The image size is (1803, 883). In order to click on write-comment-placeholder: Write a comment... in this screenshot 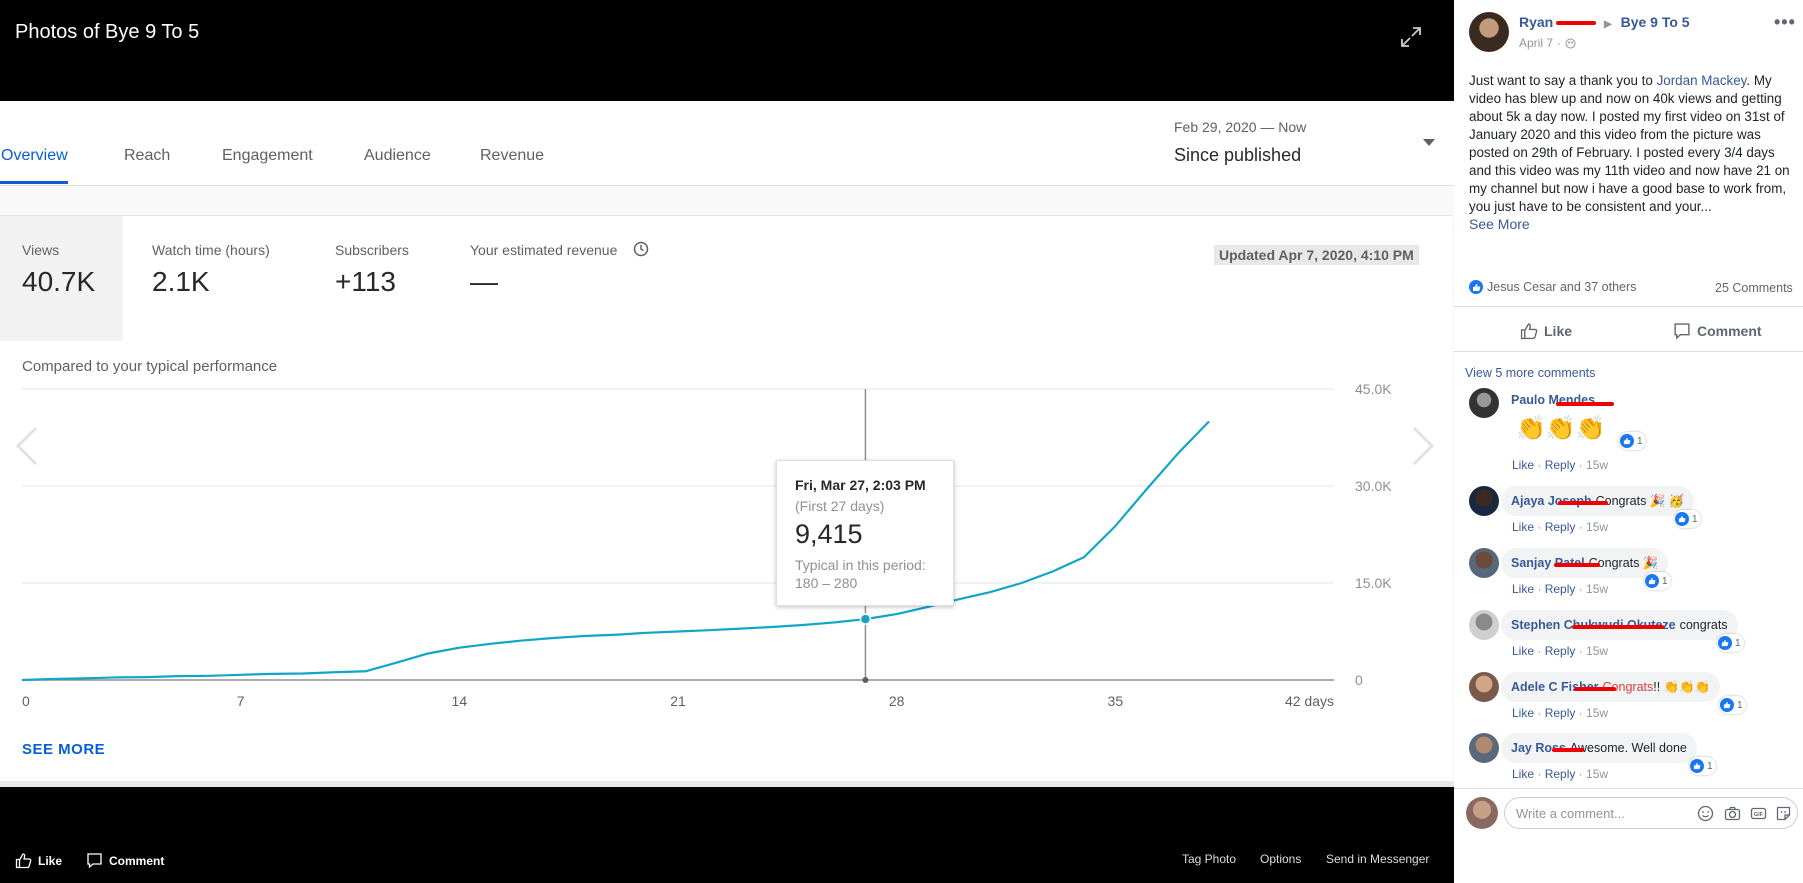, I will do `click(1570, 813)`.